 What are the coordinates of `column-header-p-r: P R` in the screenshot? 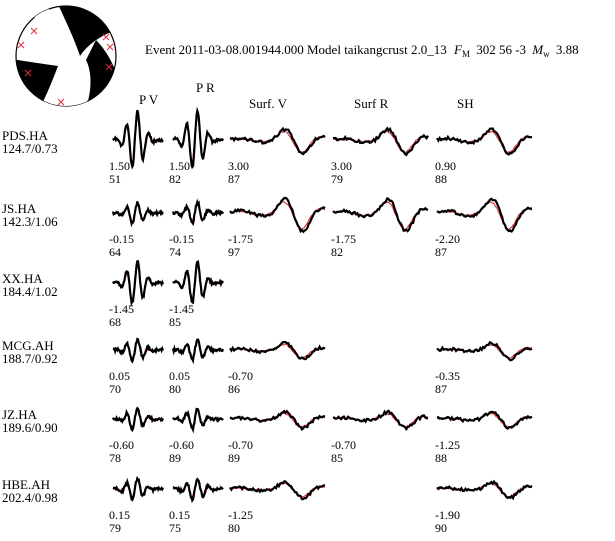 It's located at (205, 87).